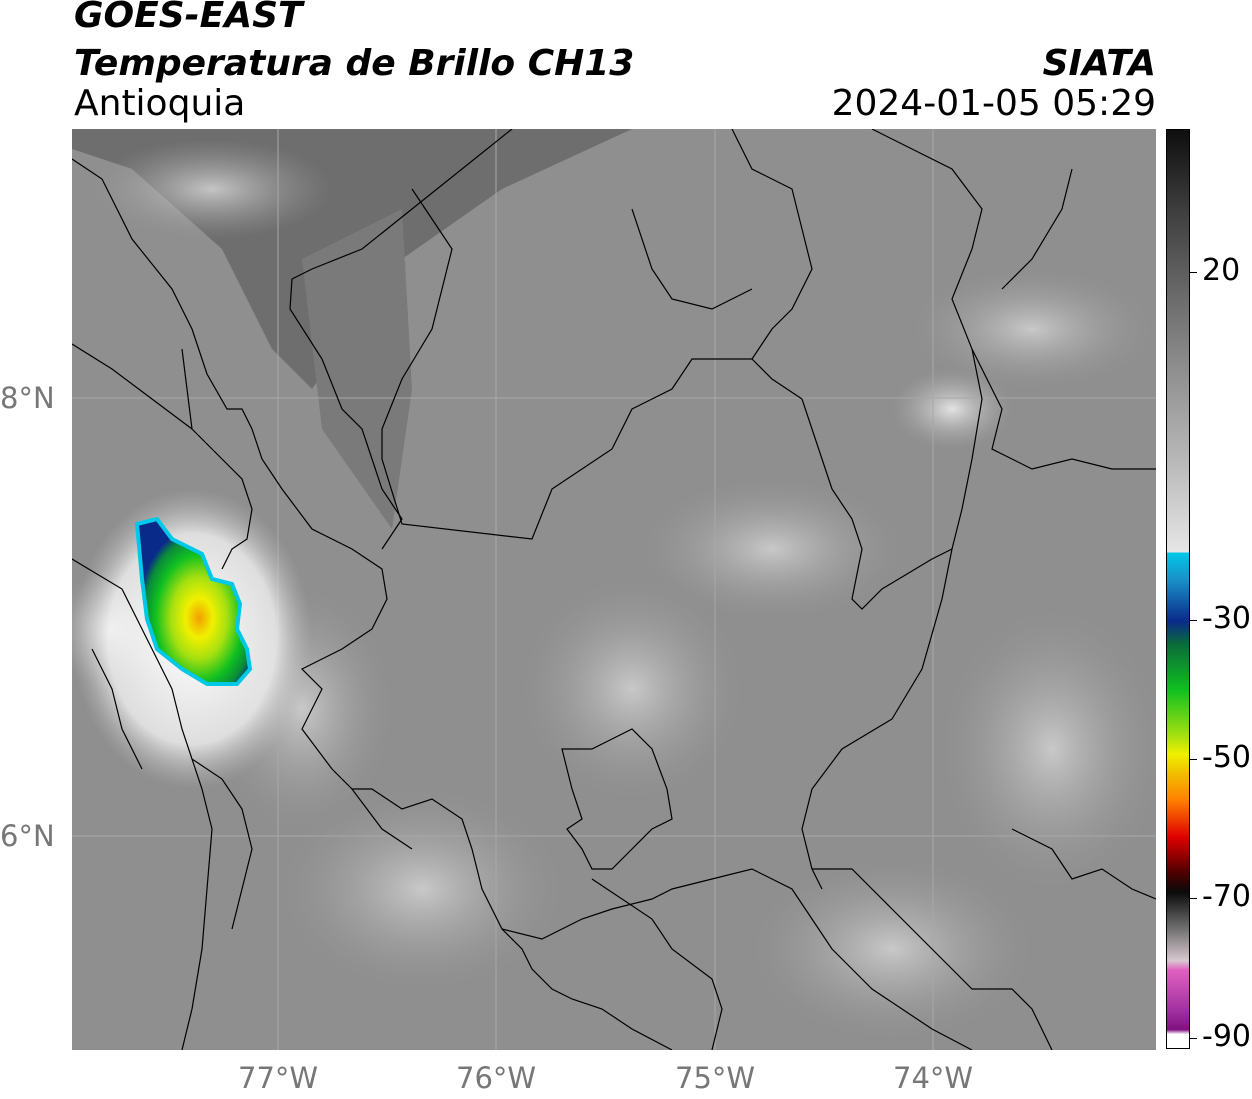 This screenshot has width=1252, height=1099. What do you see at coordinates (715, 1078) in the screenshot?
I see `lon-label-75w: 75°W` at bounding box center [715, 1078].